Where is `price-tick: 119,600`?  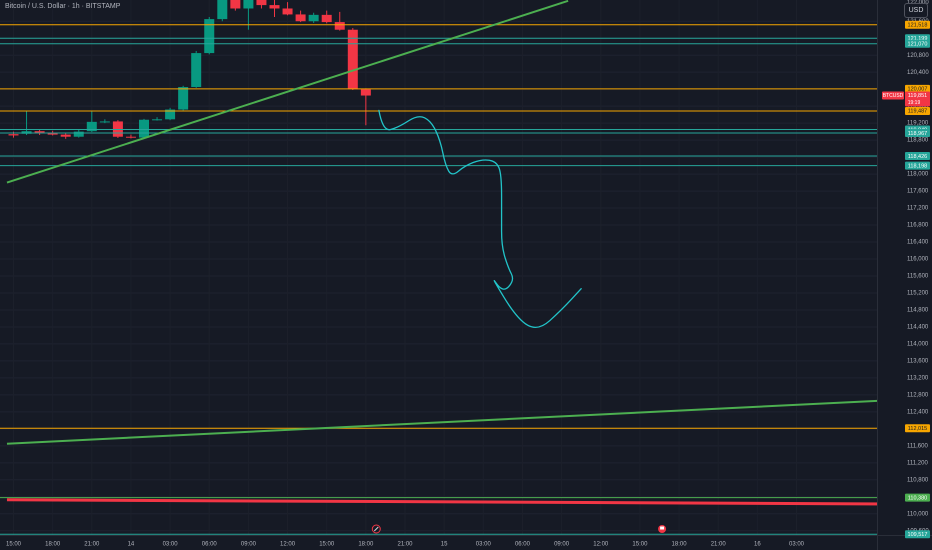
price-tick: 119,600 is located at coordinates (918, 107).